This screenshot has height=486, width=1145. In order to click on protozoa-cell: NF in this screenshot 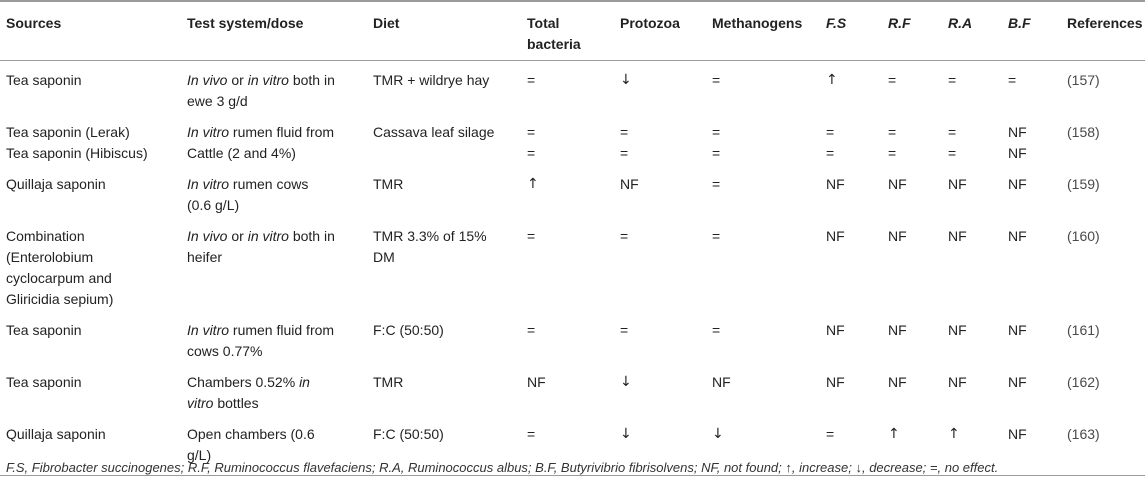, I will do `click(660, 195)`.